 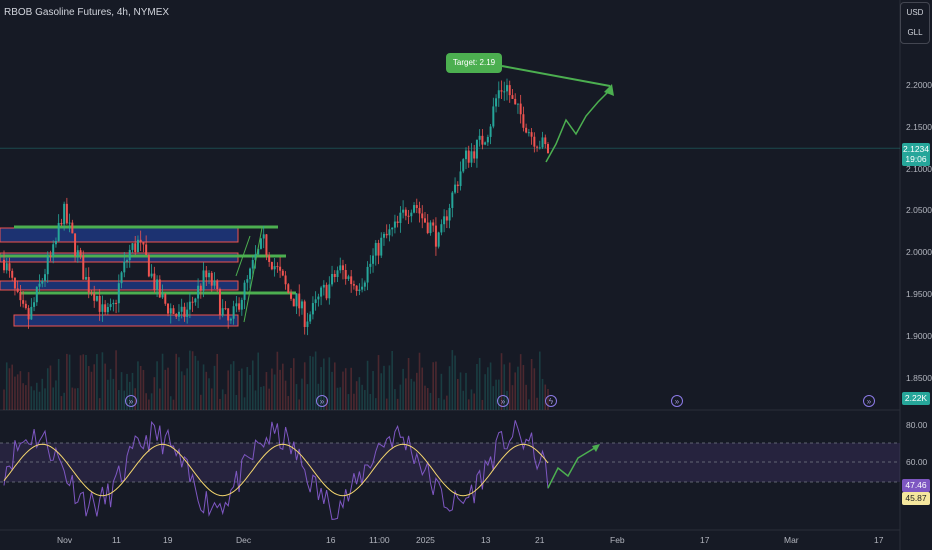 What do you see at coordinates (915, 32) in the screenshot?
I see `unit-label: GLL` at bounding box center [915, 32].